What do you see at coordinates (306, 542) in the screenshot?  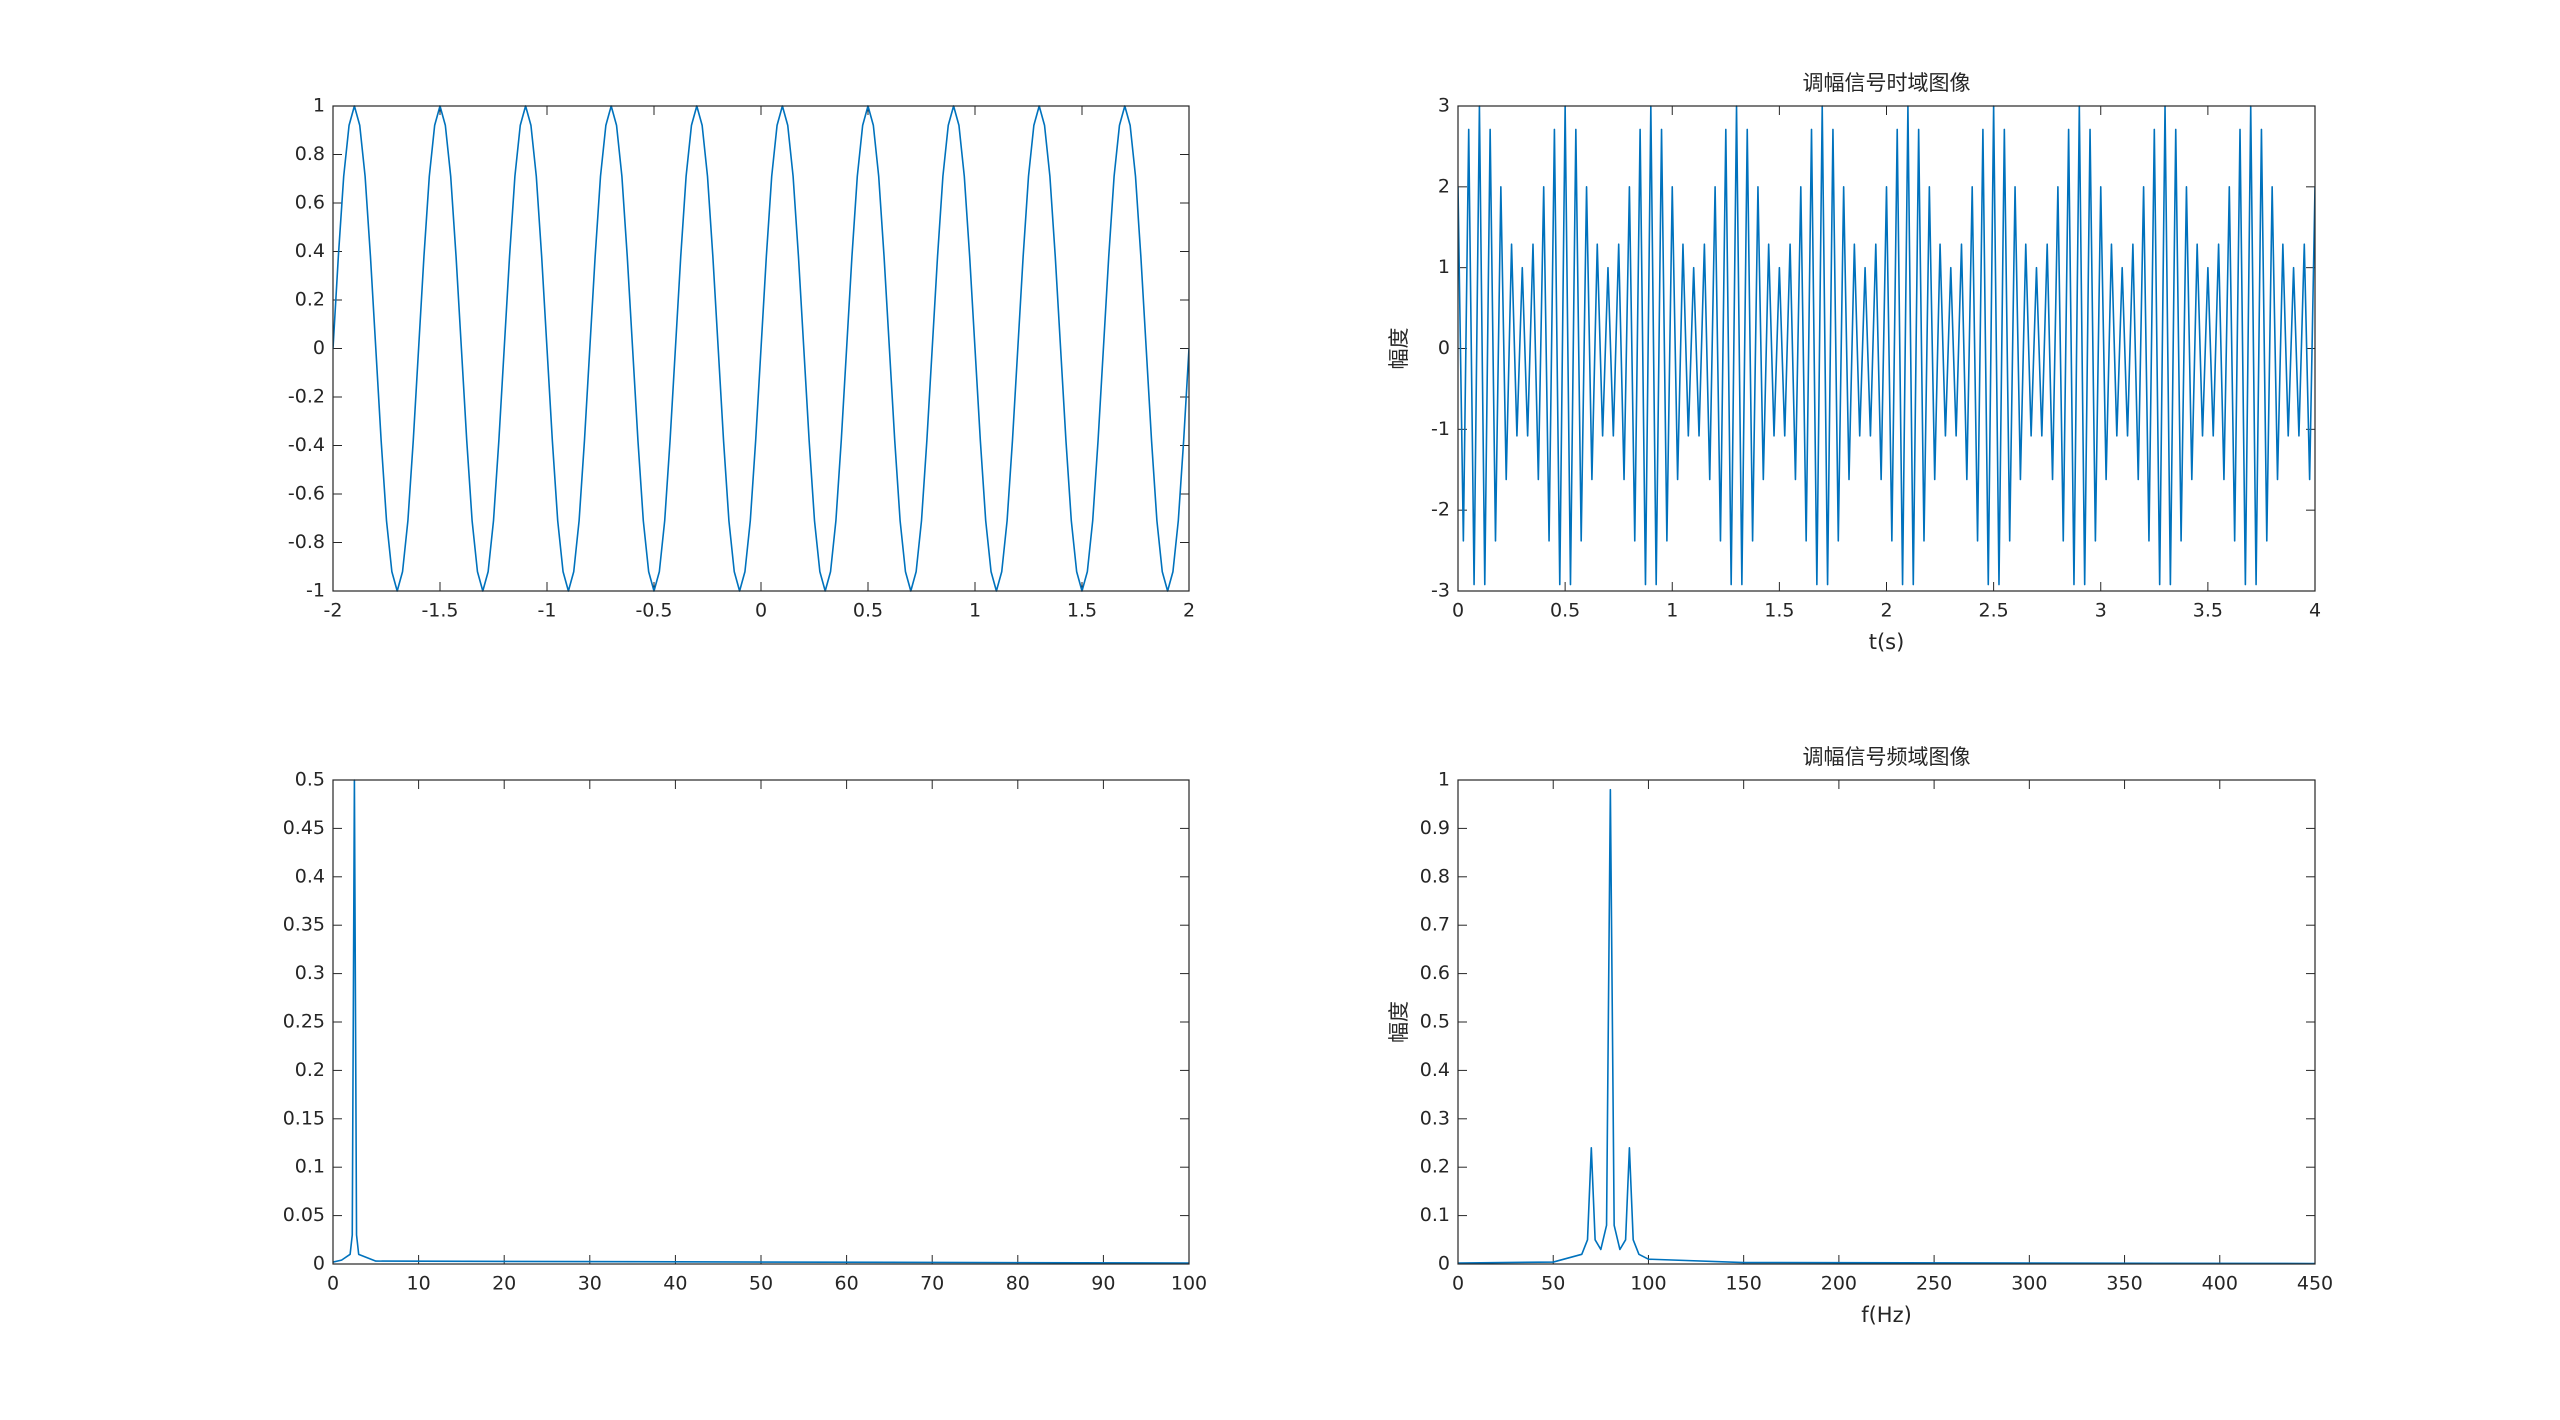 I see `y-tick-label: -0.8` at bounding box center [306, 542].